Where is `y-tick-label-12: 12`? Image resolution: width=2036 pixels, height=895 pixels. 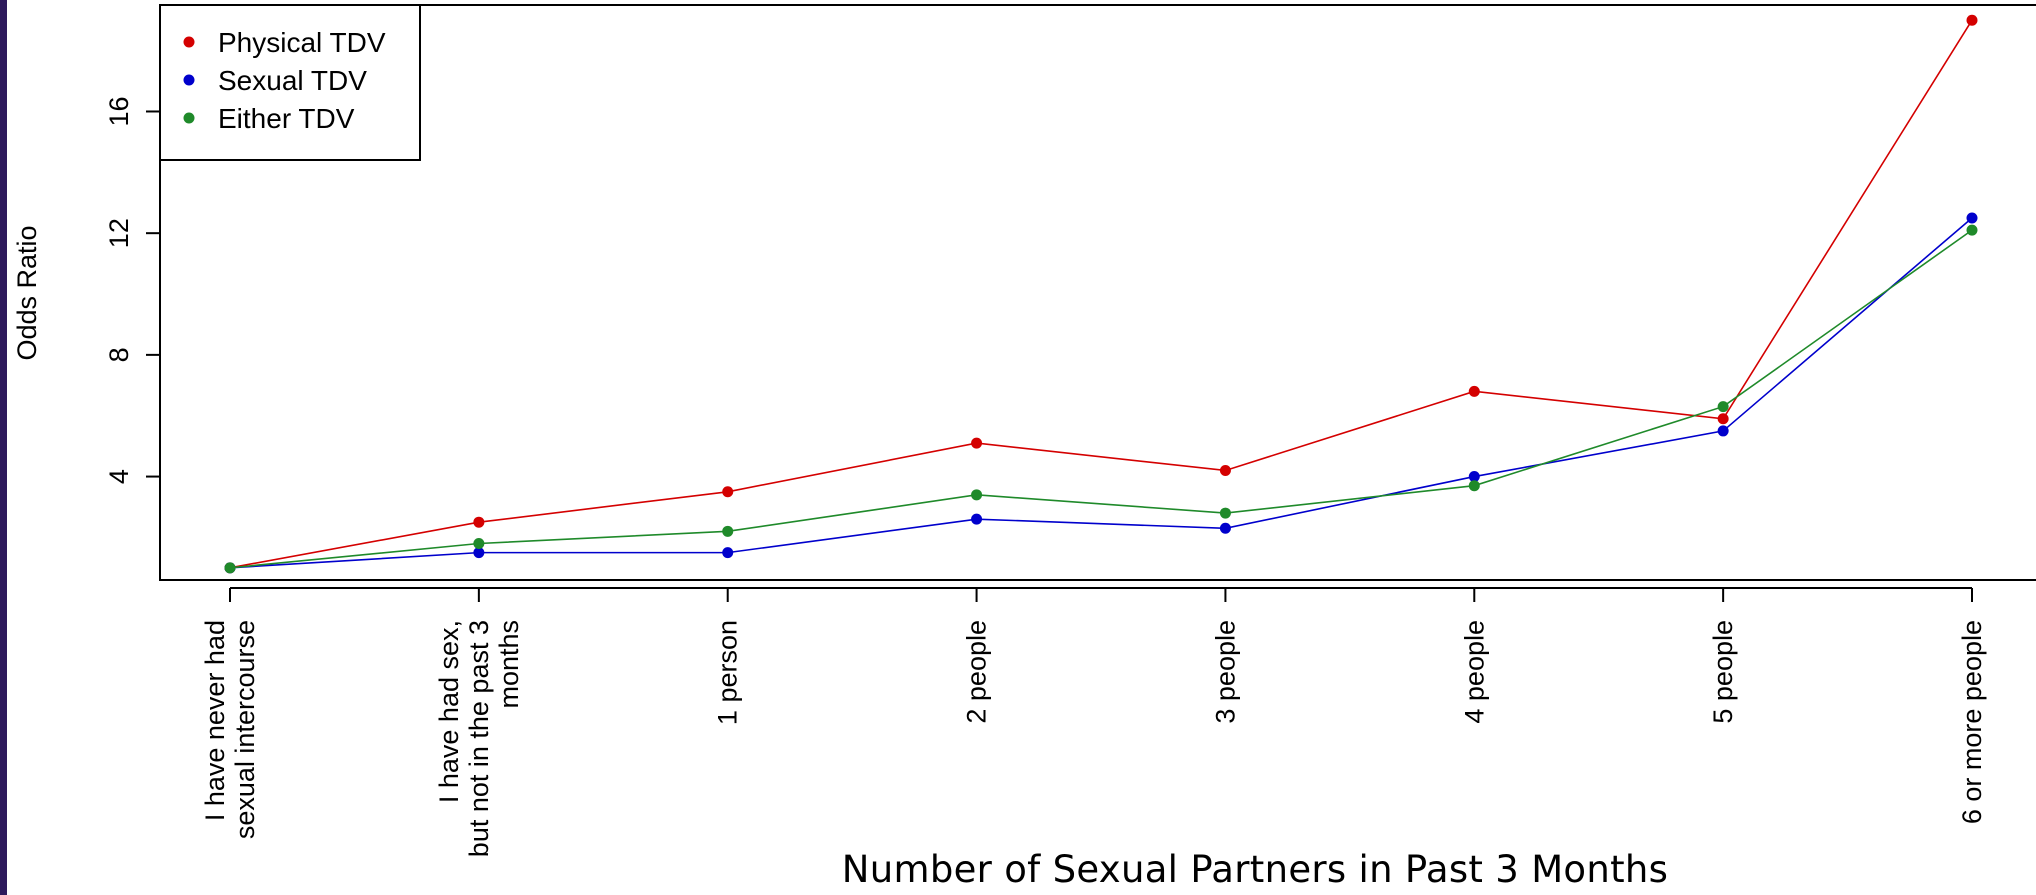 y-tick-label-12: 12 is located at coordinates (119, 233).